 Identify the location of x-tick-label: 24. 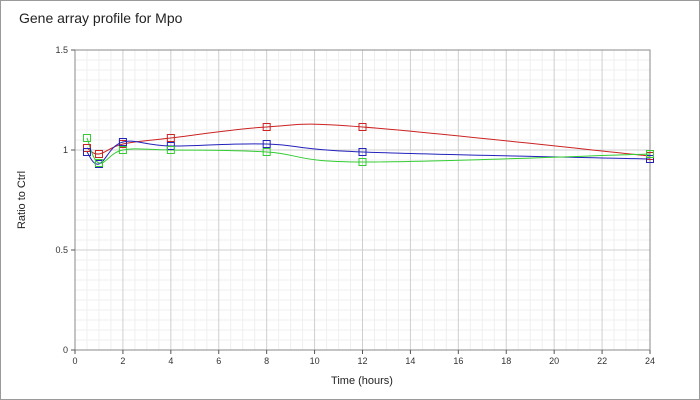
(650, 361).